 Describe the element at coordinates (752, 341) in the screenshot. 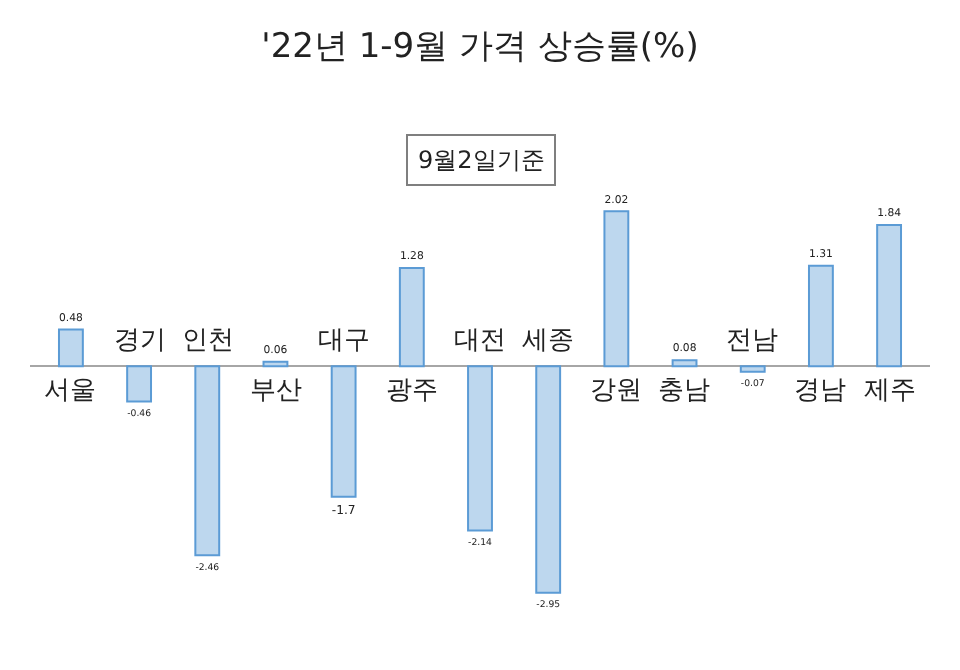

I see `x-tick-label: 전남` at that location.